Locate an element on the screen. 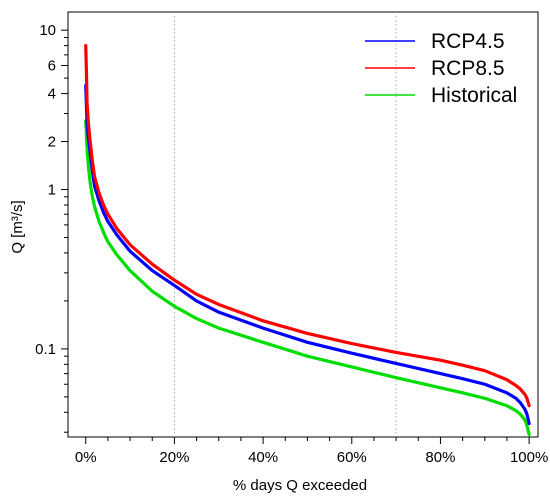 The image size is (550, 498). y-tick-label-4: 6 is located at coordinates (52, 66).